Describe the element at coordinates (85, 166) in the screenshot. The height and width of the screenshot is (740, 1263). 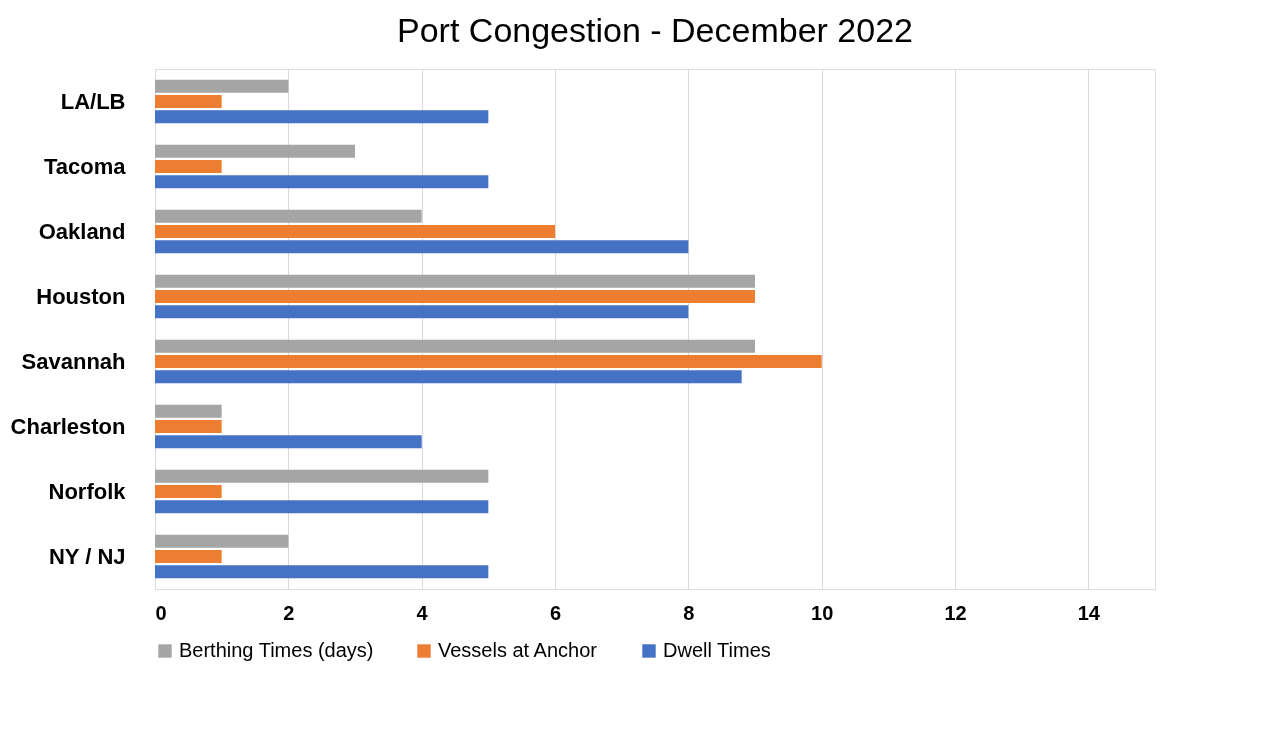
I see `y-tick-label: Tacoma` at that location.